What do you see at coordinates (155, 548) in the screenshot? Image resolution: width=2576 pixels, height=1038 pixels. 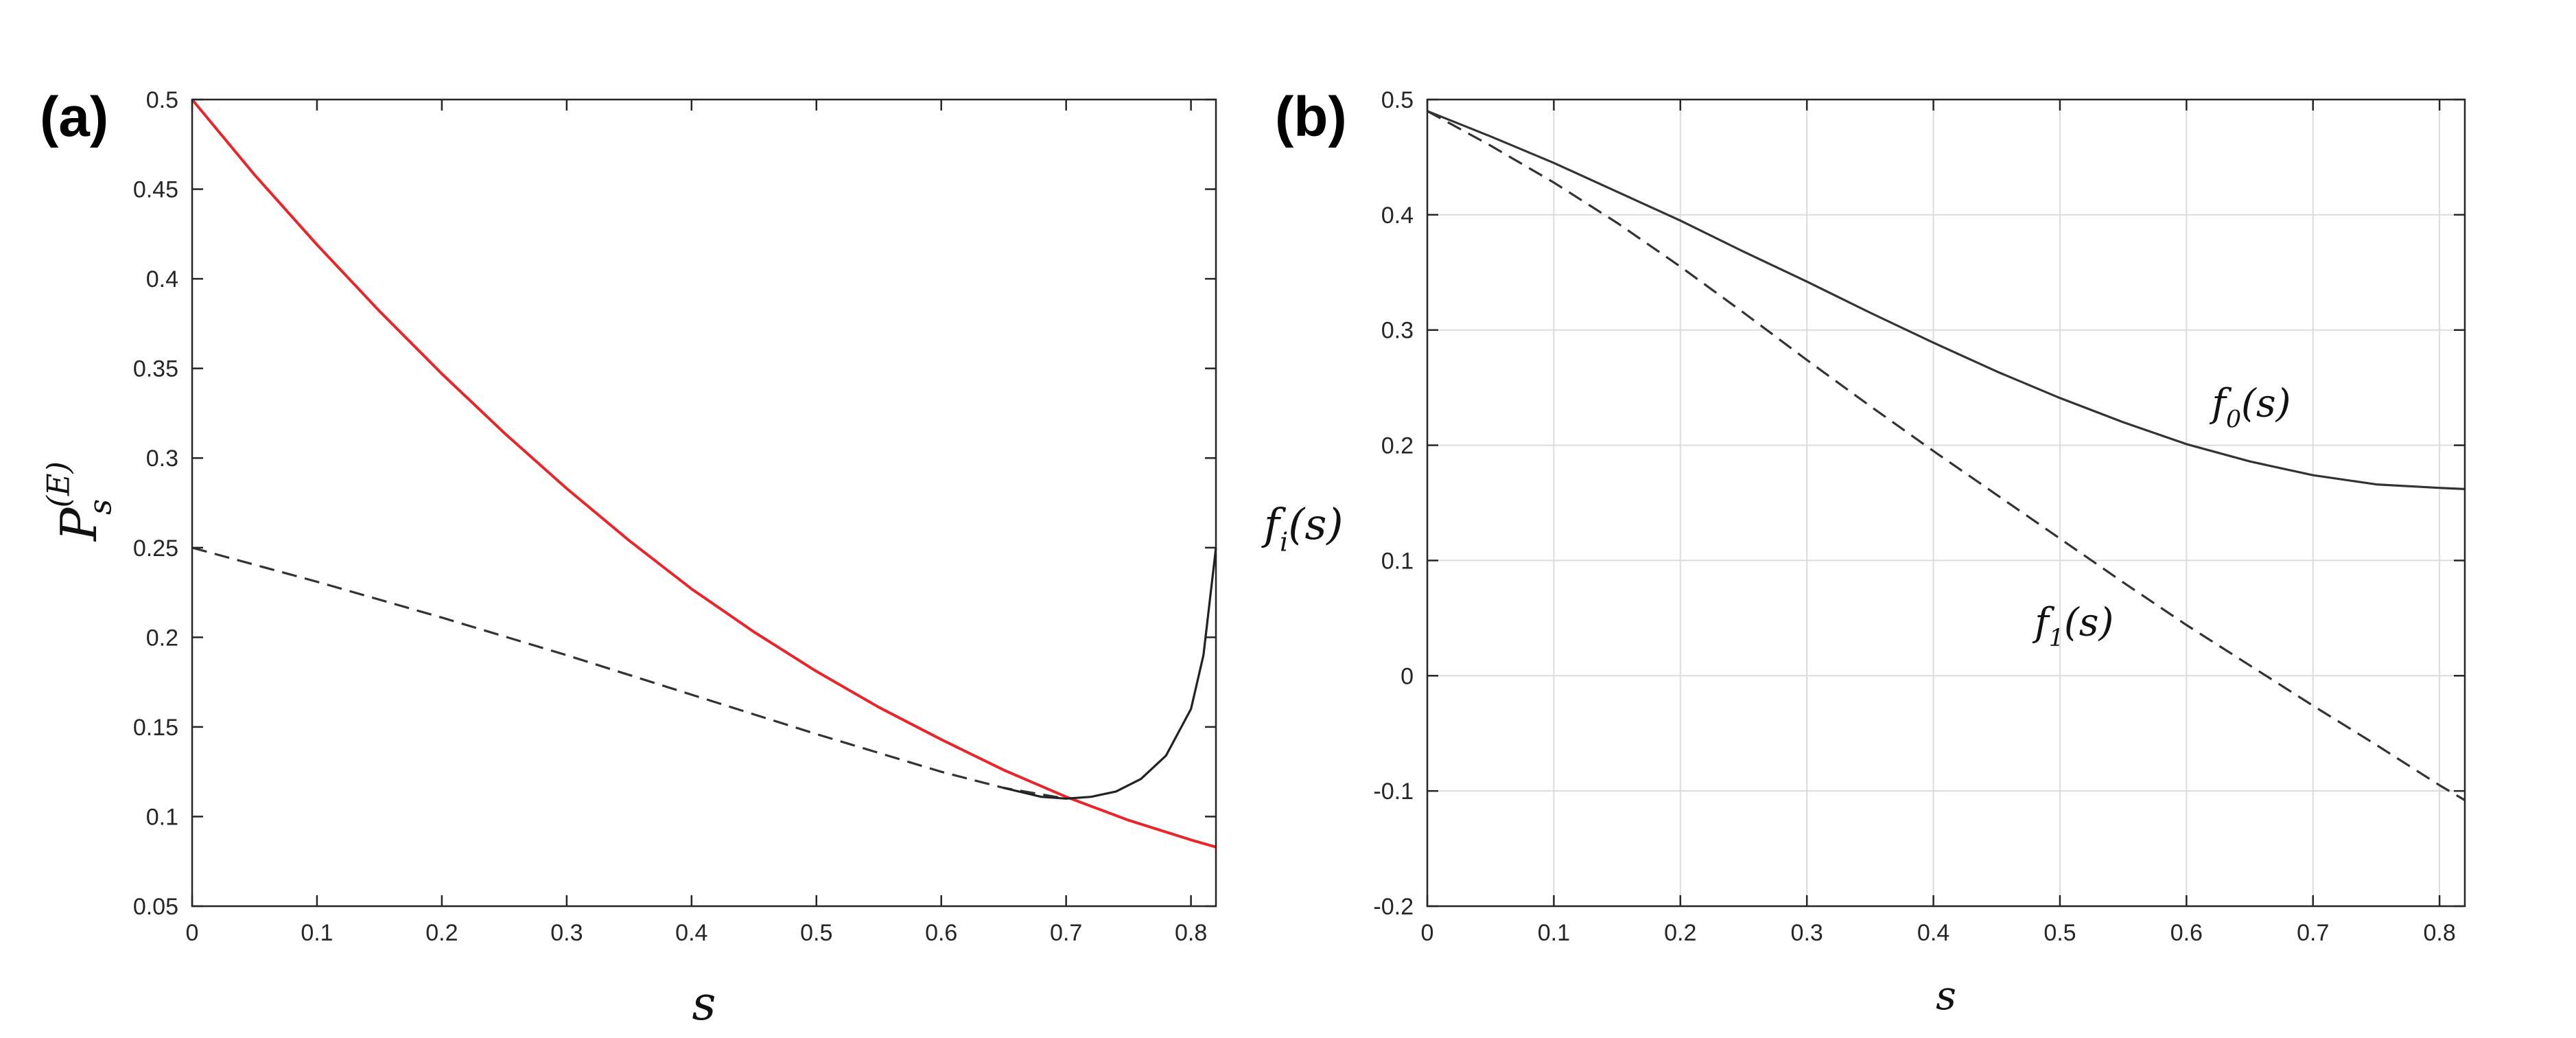 I see `y-tick-label: 0.25` at bounding box center [155, 548].